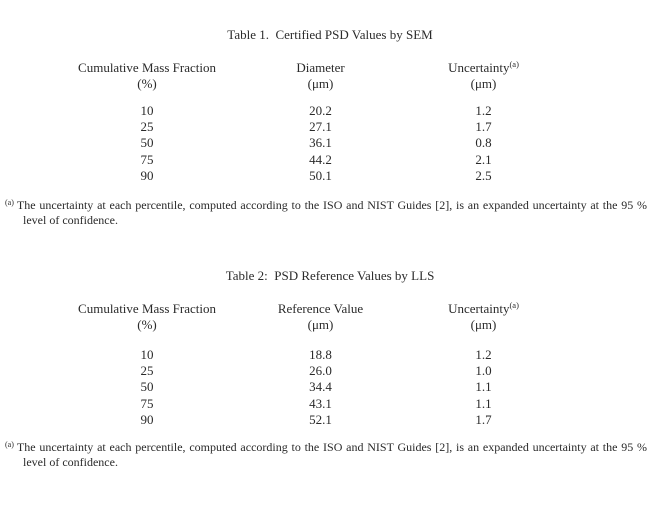 The image size is (660, 531). Describe the element at coordinates (320, 67) in the screenshot. I see `header-label: Diameter` at that location.